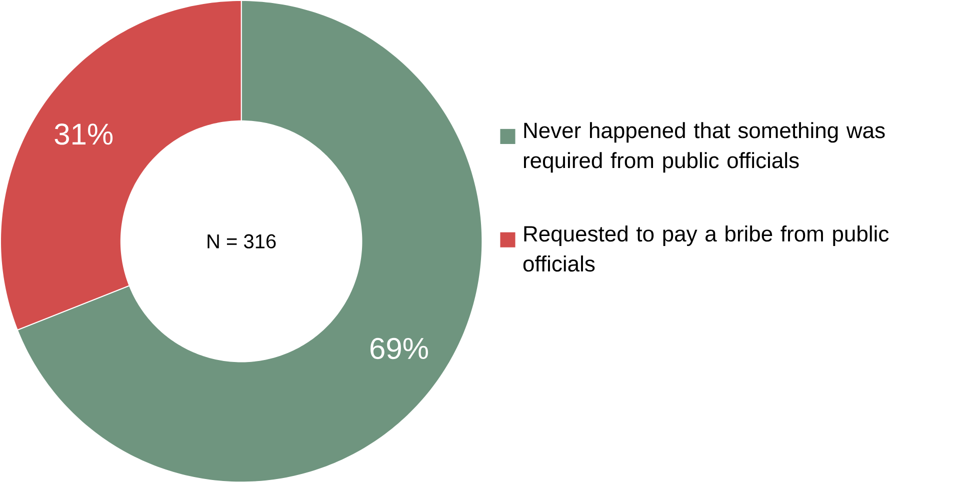  What do you see at coordinates (242, 241) in the screenshot?
I see `text: N = 316` at bounding box center [242, 241].